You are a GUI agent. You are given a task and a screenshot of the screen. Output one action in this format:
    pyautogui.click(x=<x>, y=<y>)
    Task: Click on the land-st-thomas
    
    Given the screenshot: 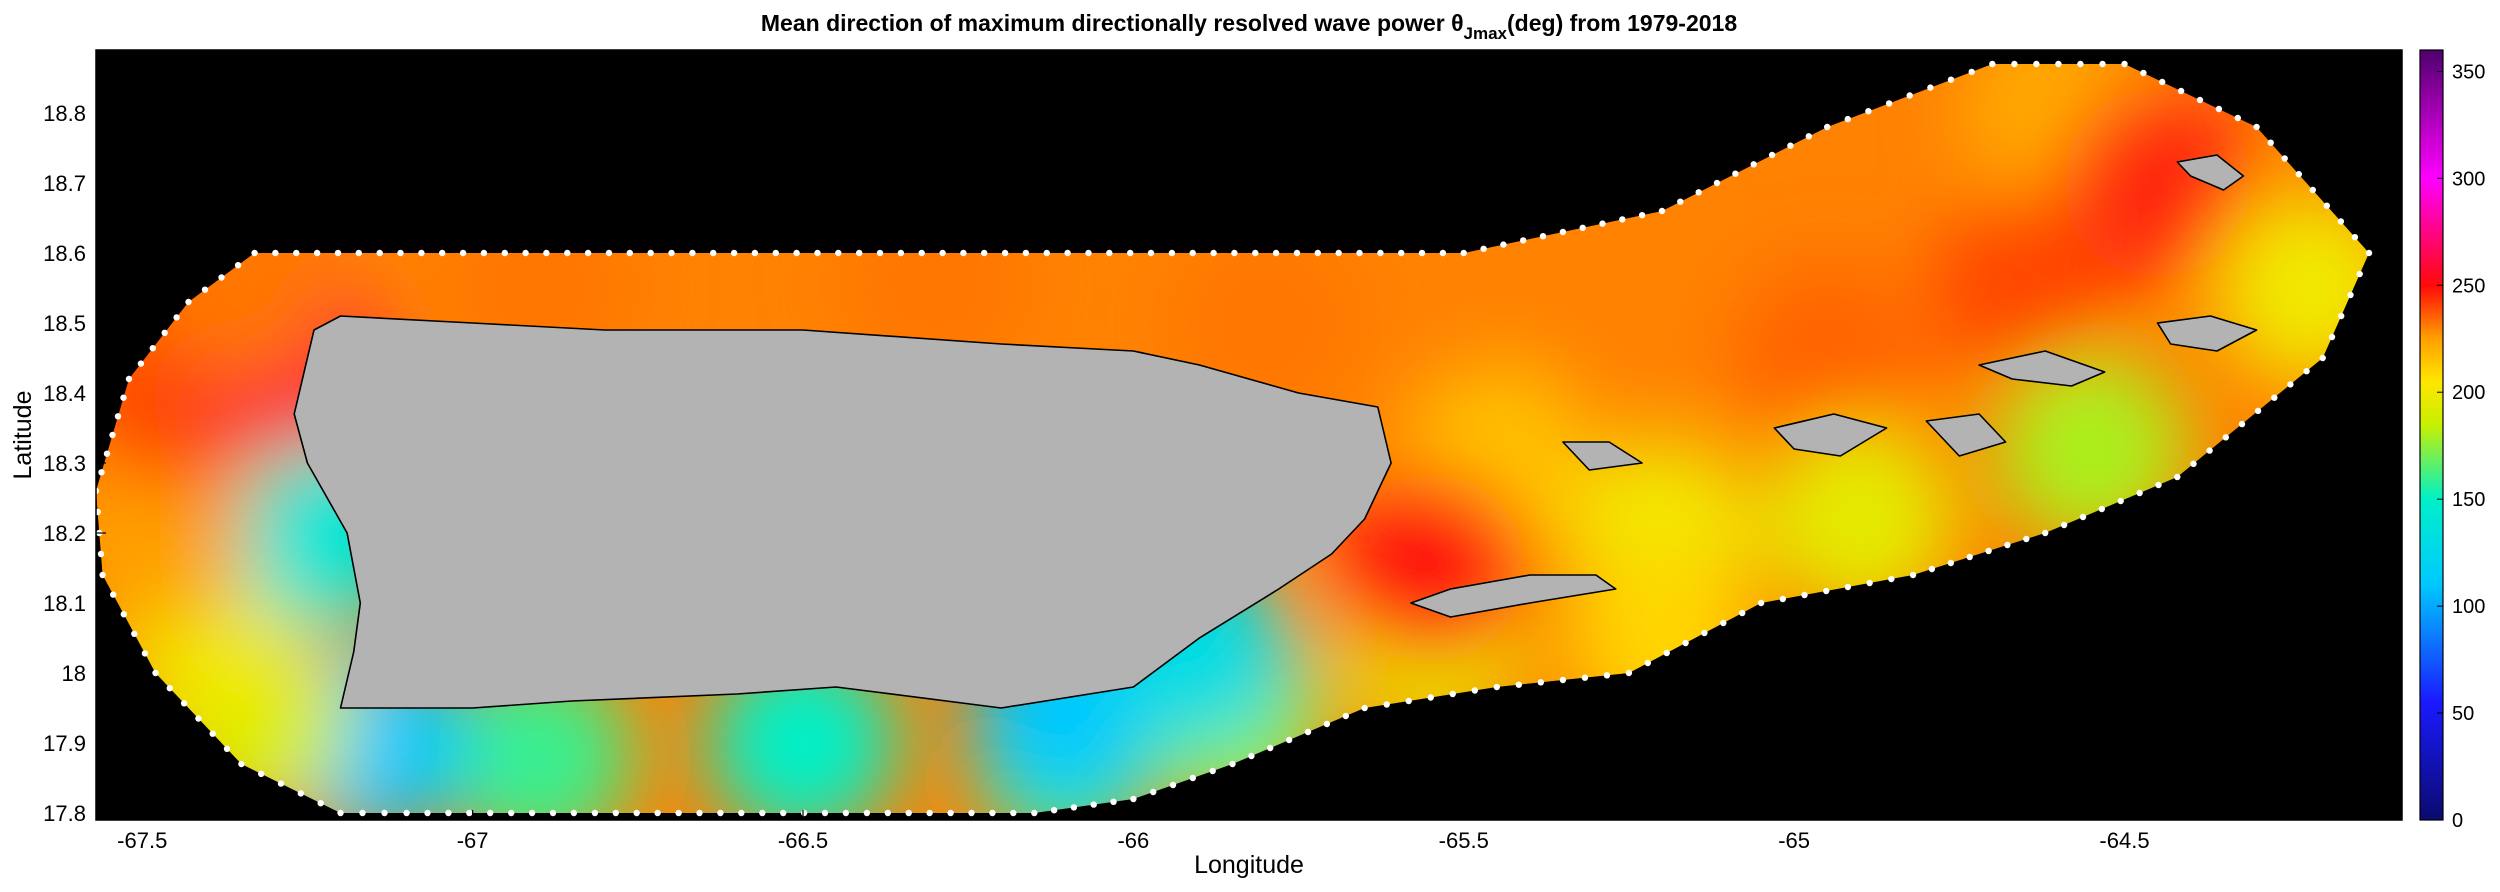 What is the action you would take?
    pyautogui.click(x=1830, y=435)
    